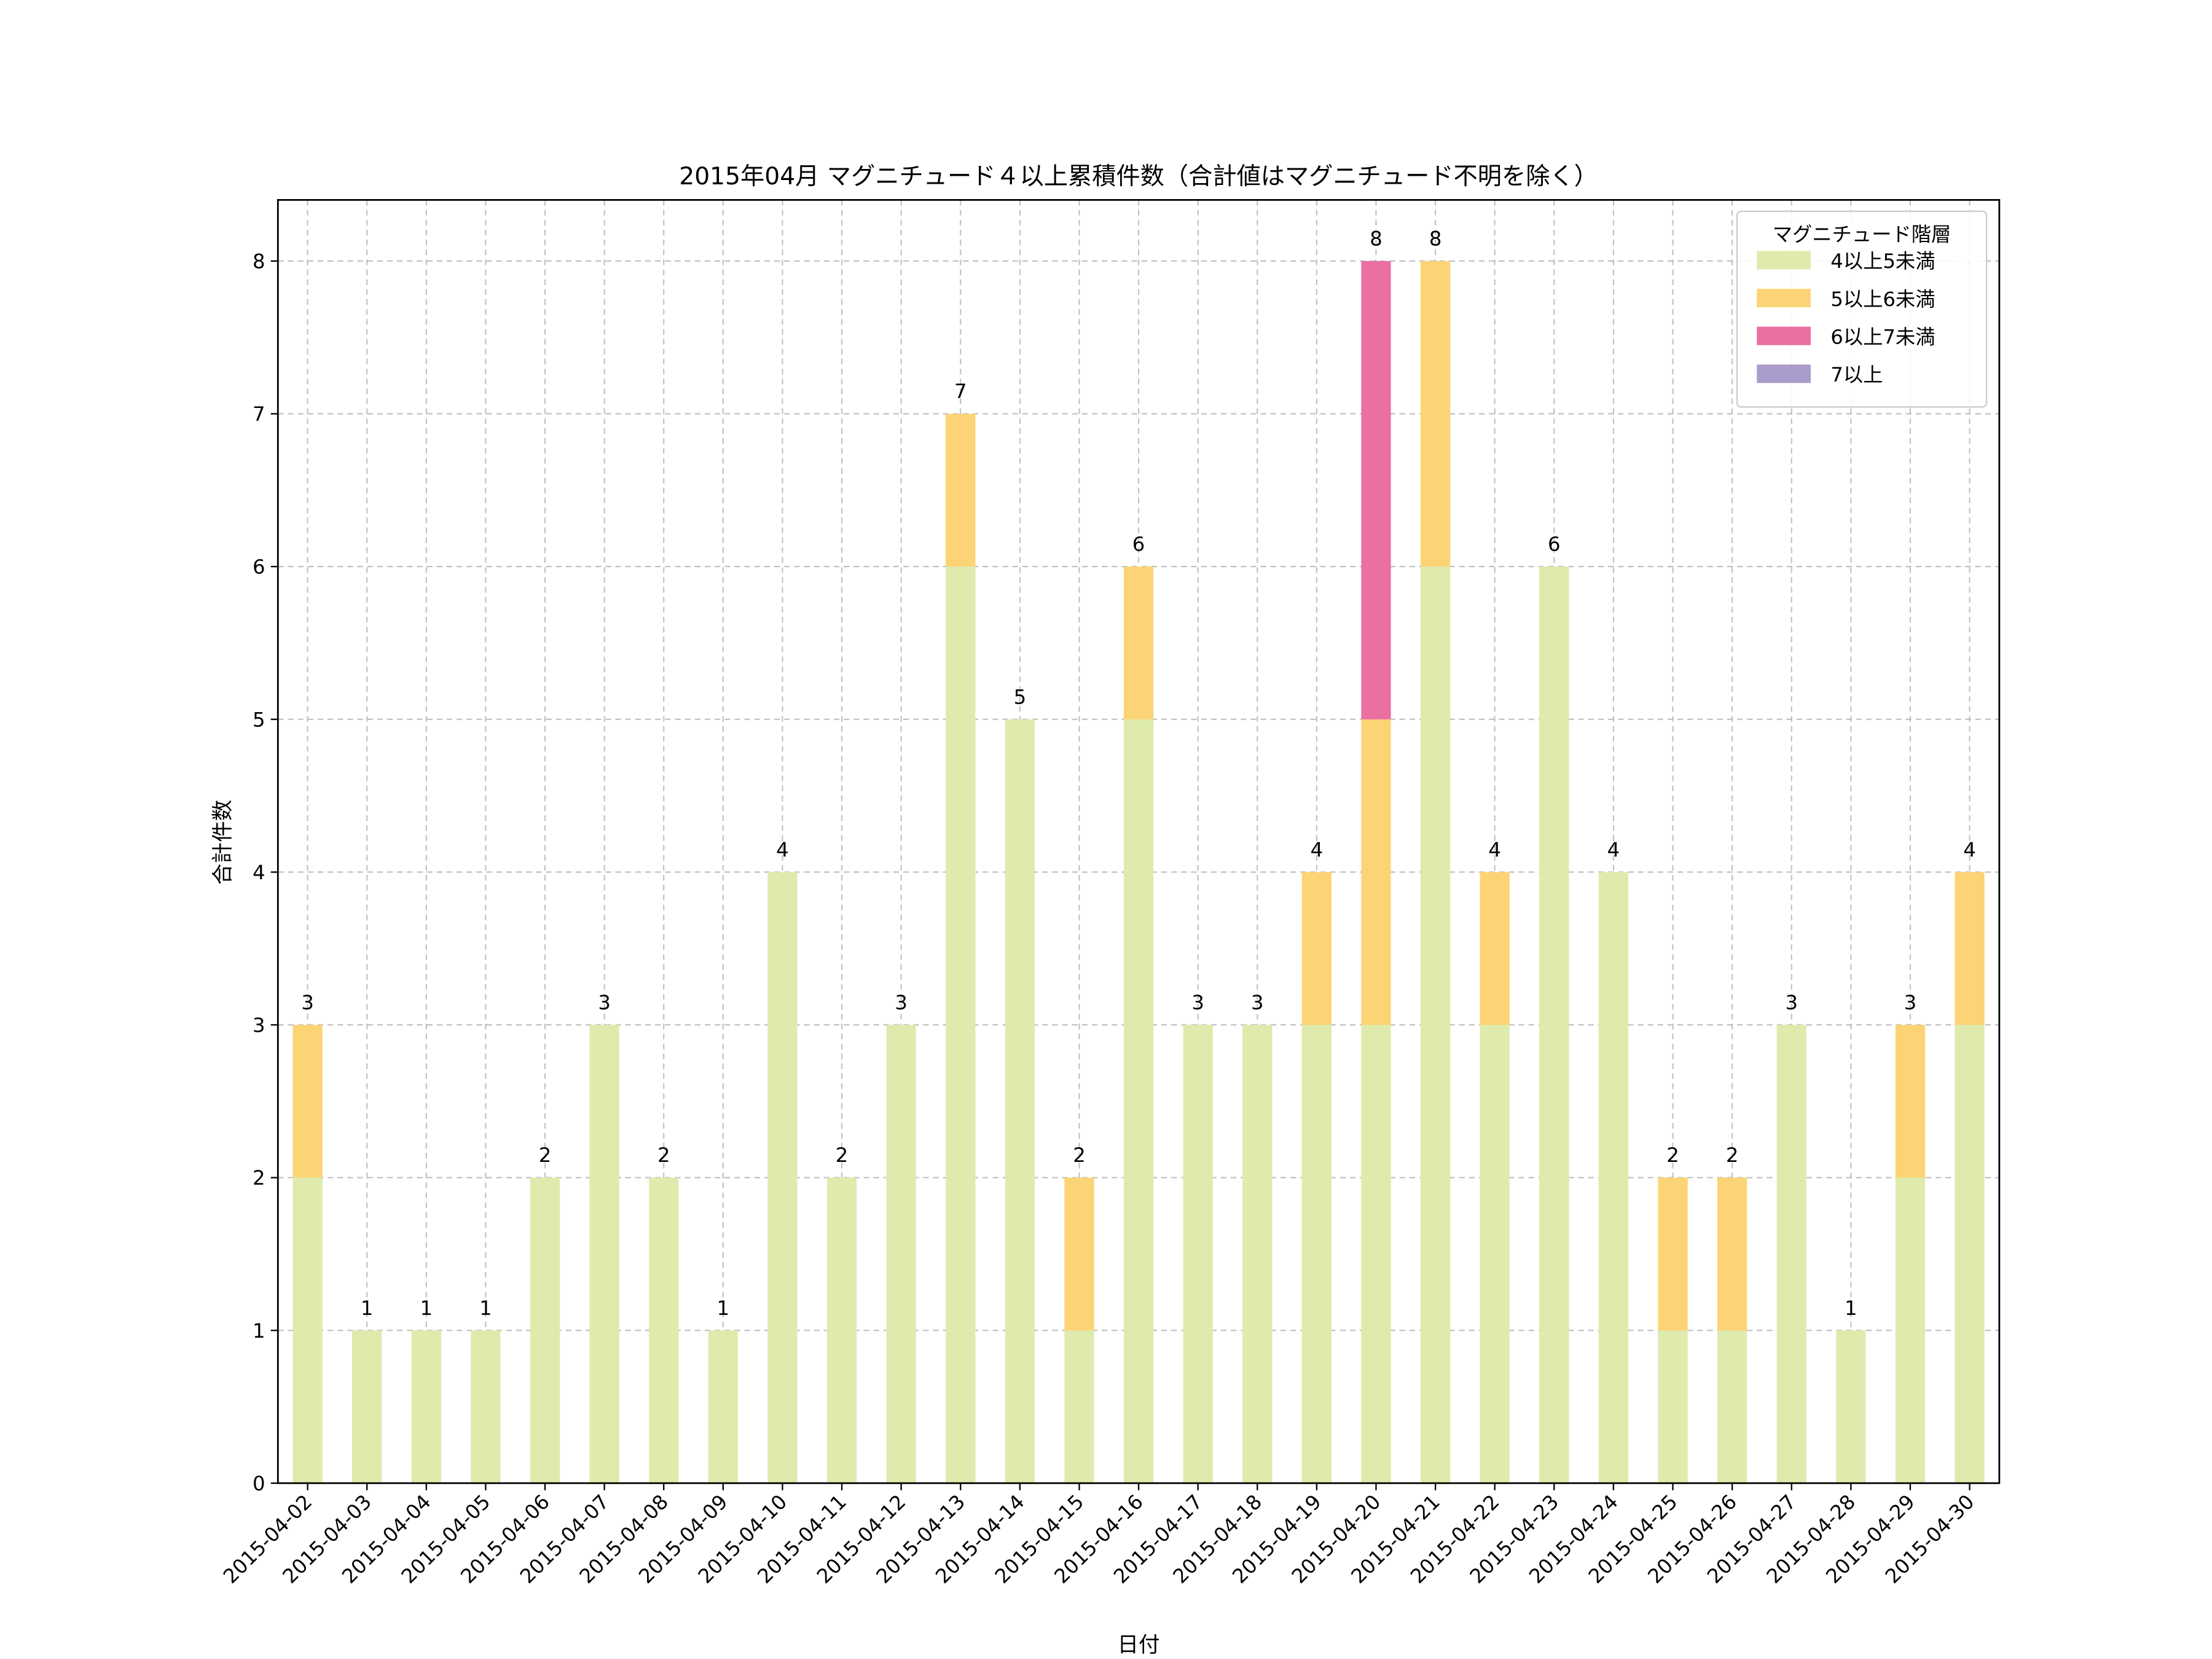 This screenshot has height=1659, width=2212. I want to click on legend-label: 5以上6未満, so click(1882, 299).